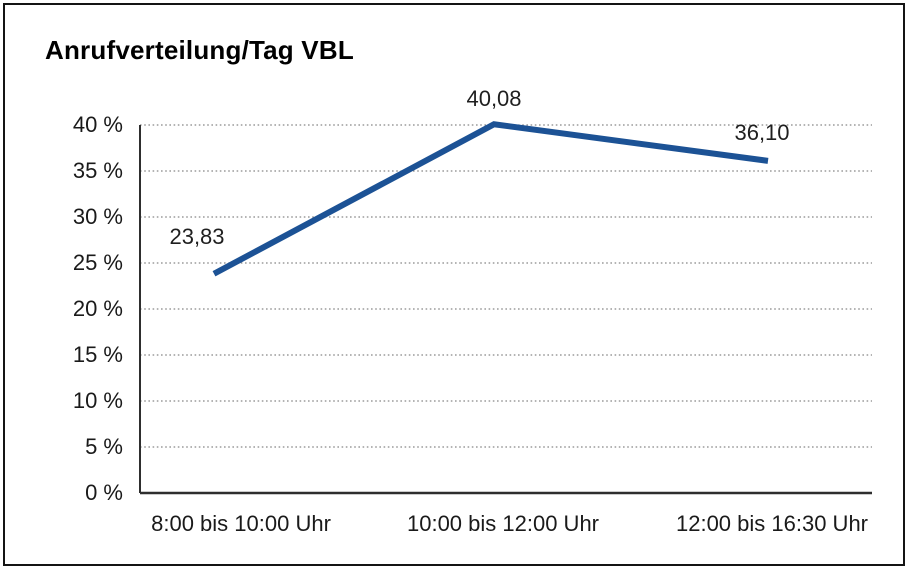 The image size is (915, 576). Describe the element at coordinates (97, 400) in the screenshot. I see `y-axis-label: 10 %` at that location.